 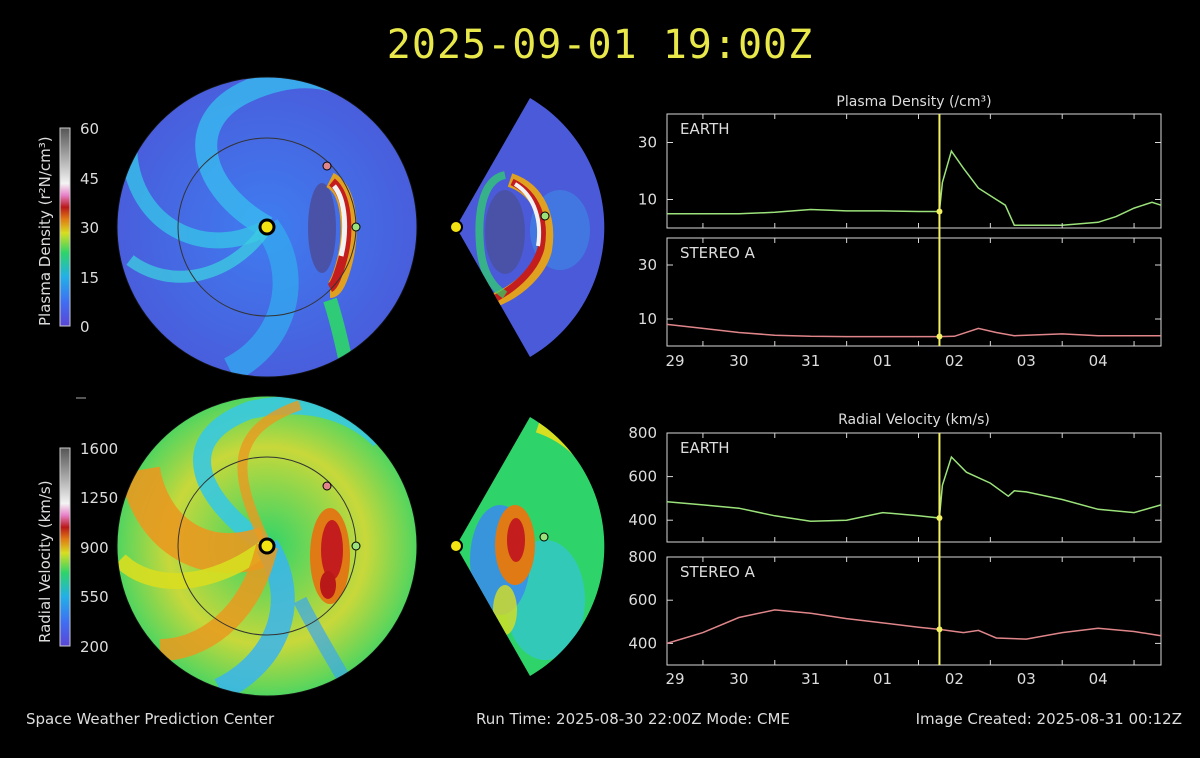 What do you see at coordinates (600, 45) in the screenshot?
I see `page-title: 2025-09-01 19:00Z` at bounding box center [600, 45].